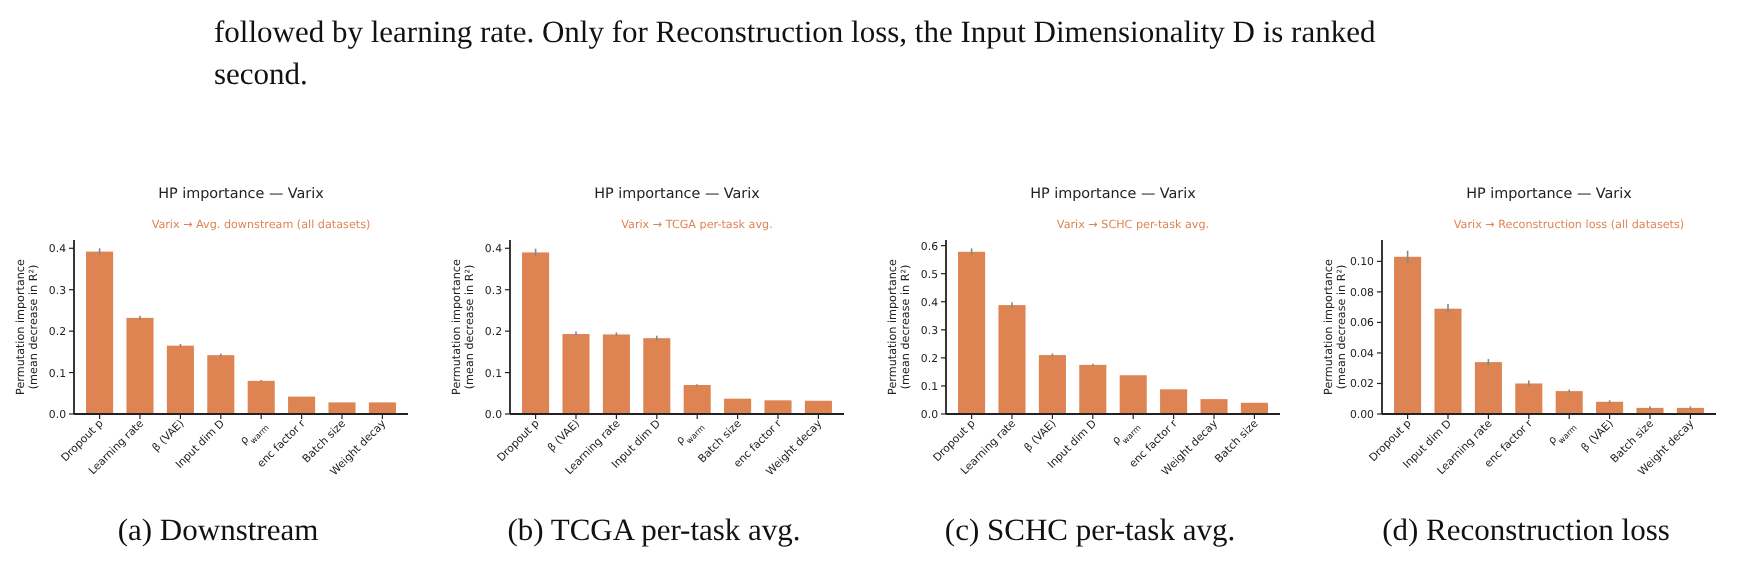  What do you see at coordinates (795, 33) in the screenshot?
I see `text: followed by learning rate. Only for Reconstruction loss, the Input Dimensionality D is ranked` at bounding box center [795, 33].